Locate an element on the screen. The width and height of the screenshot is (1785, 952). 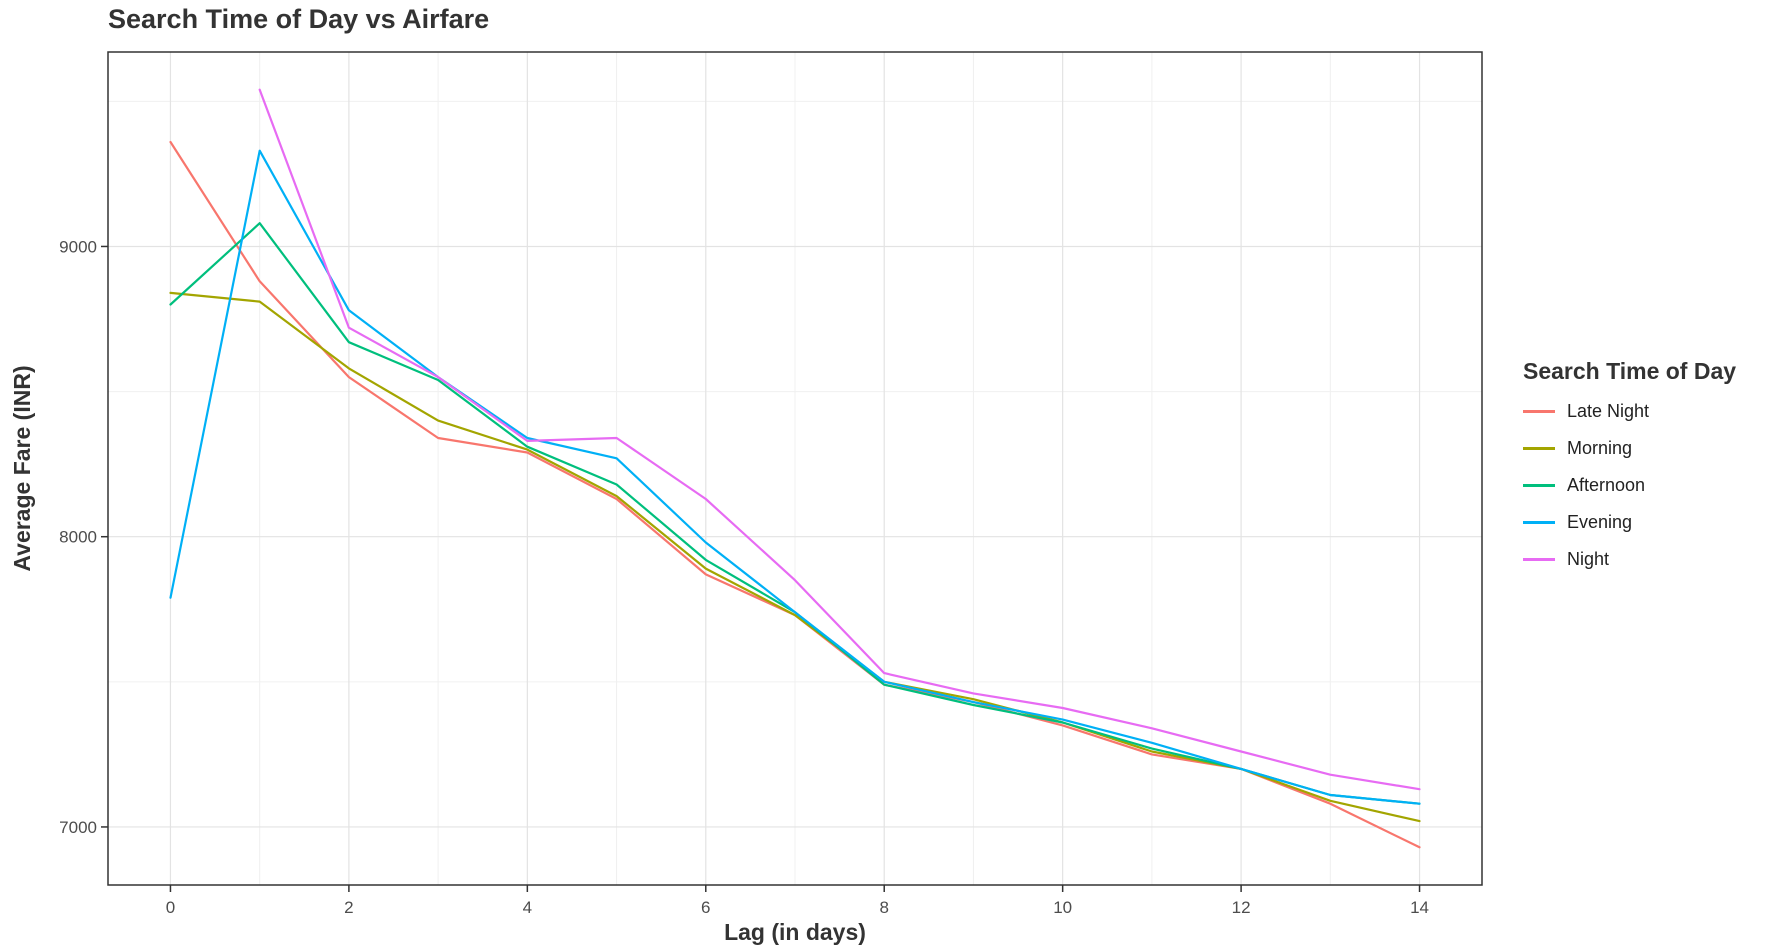
legend-title: Search Time of Day is located at coordinates (1630, 371).